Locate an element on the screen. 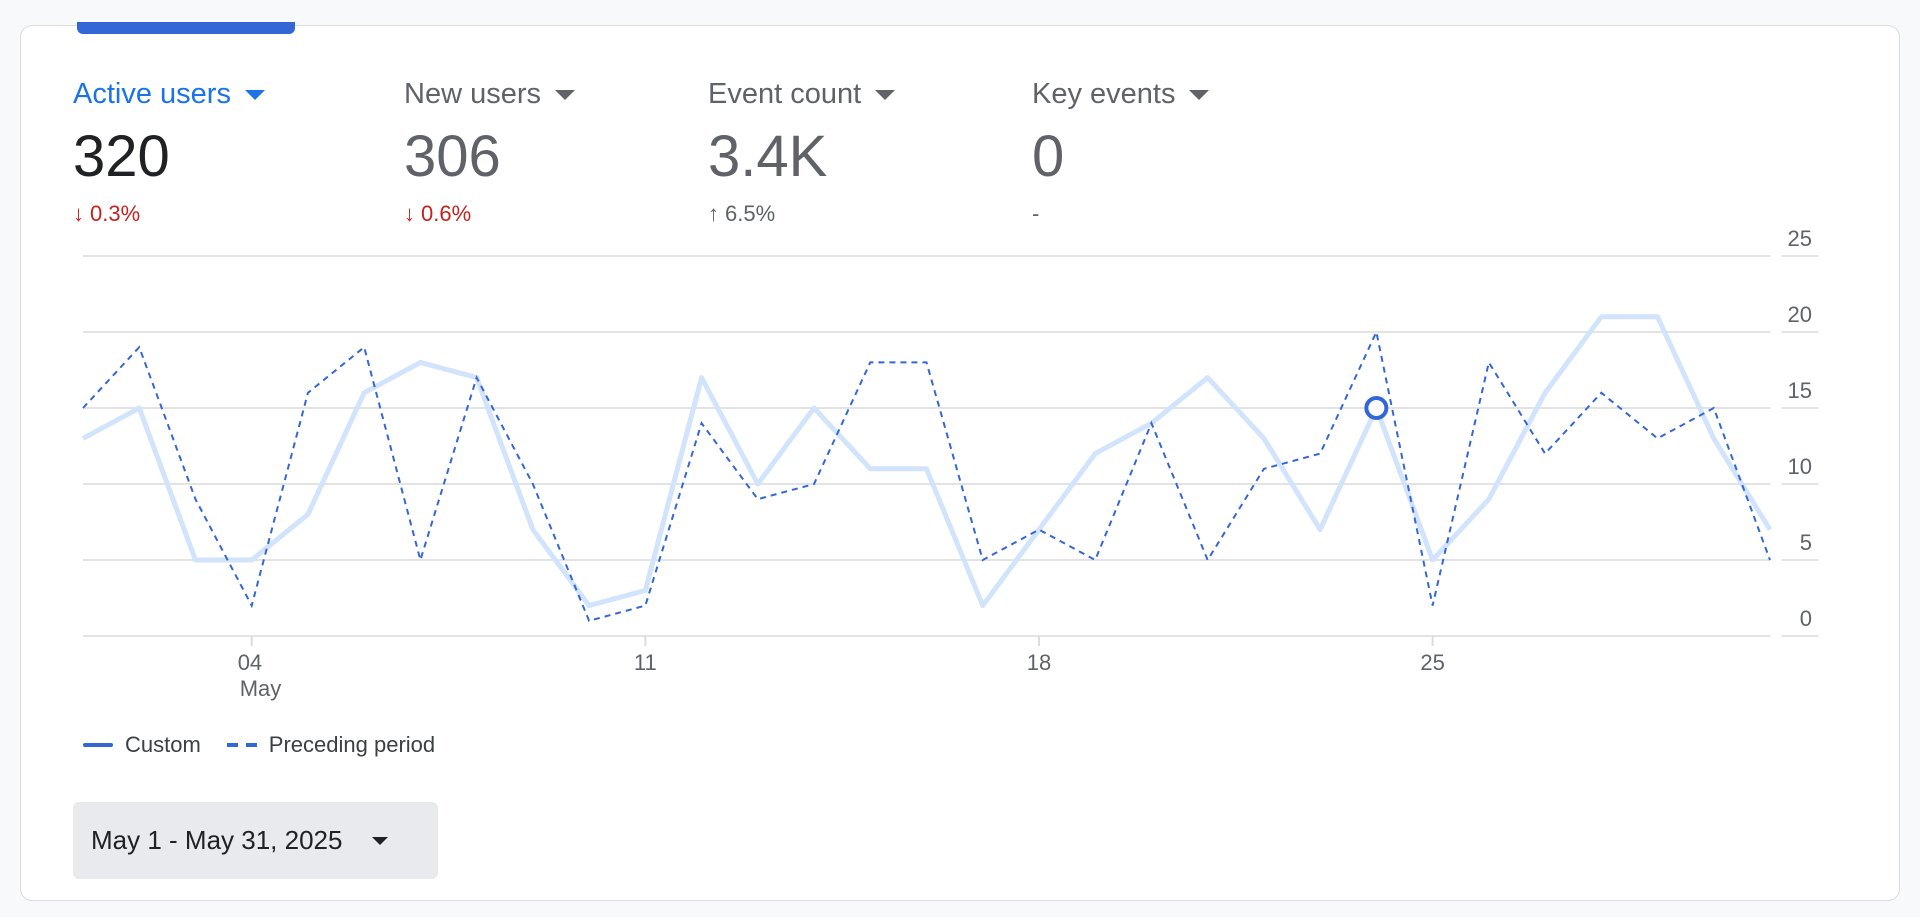 This screenshot has height=917, width=1920. metric-label: Event count is located at coordinates (785, 94).